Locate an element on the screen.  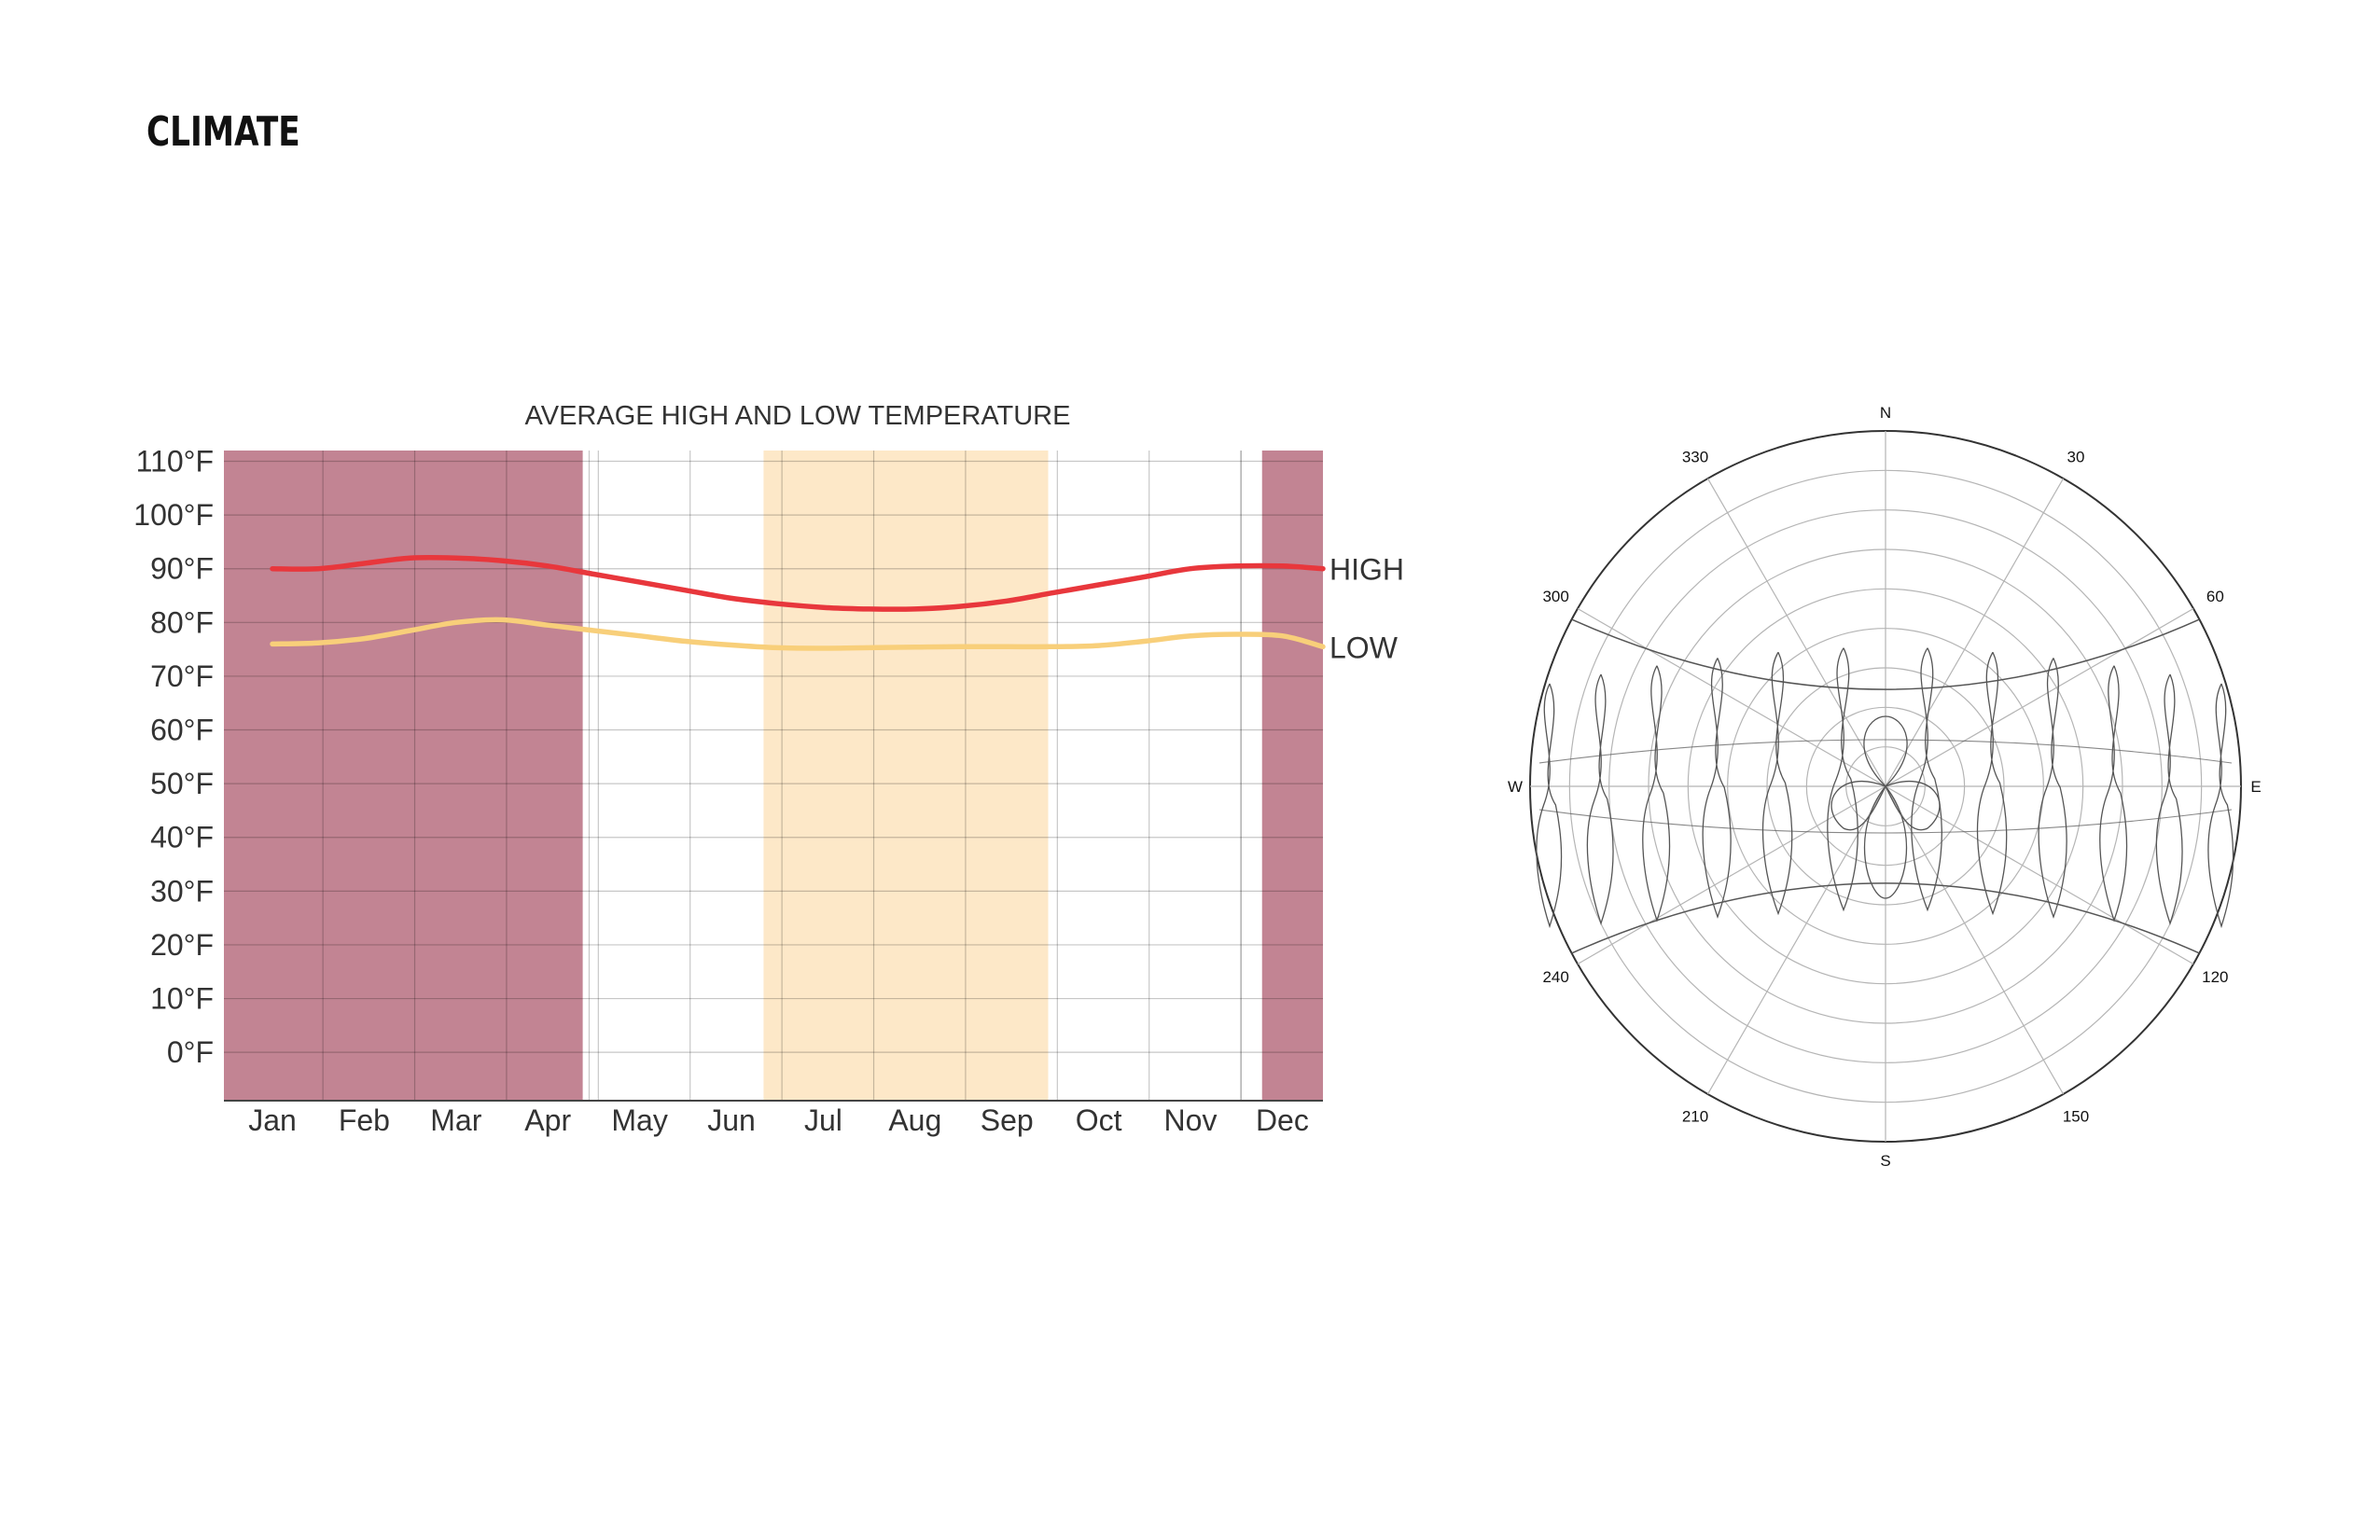
polar-grid is located at coordinates (1885, 786).